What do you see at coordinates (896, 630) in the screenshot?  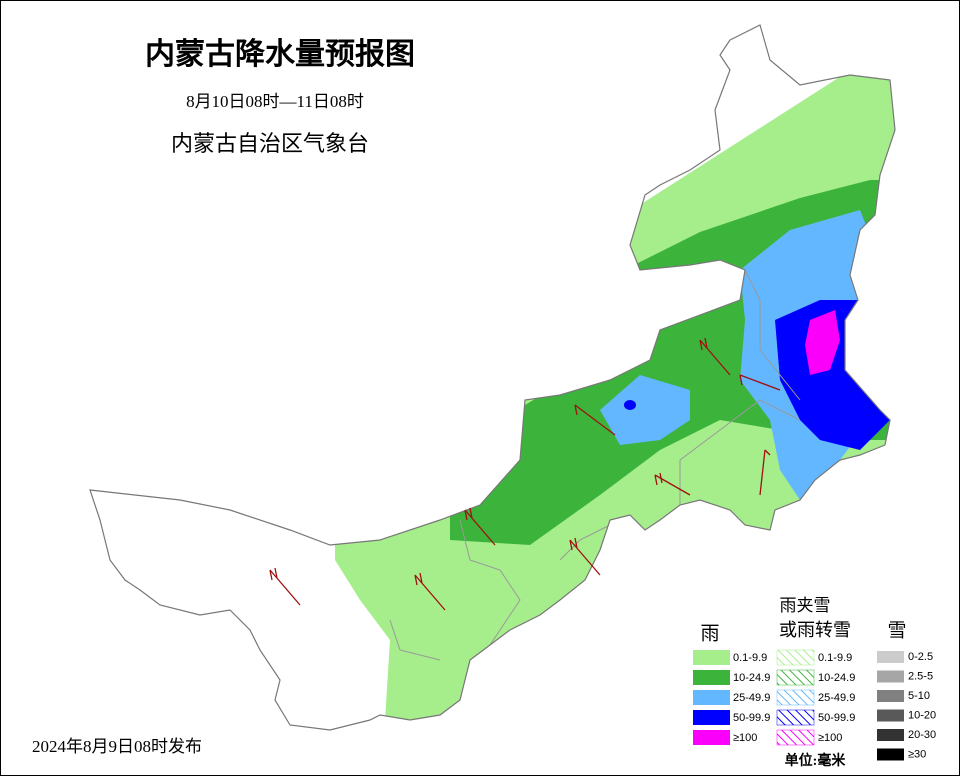 I see `legend-title: 雪` at bounding box center [896, 630].